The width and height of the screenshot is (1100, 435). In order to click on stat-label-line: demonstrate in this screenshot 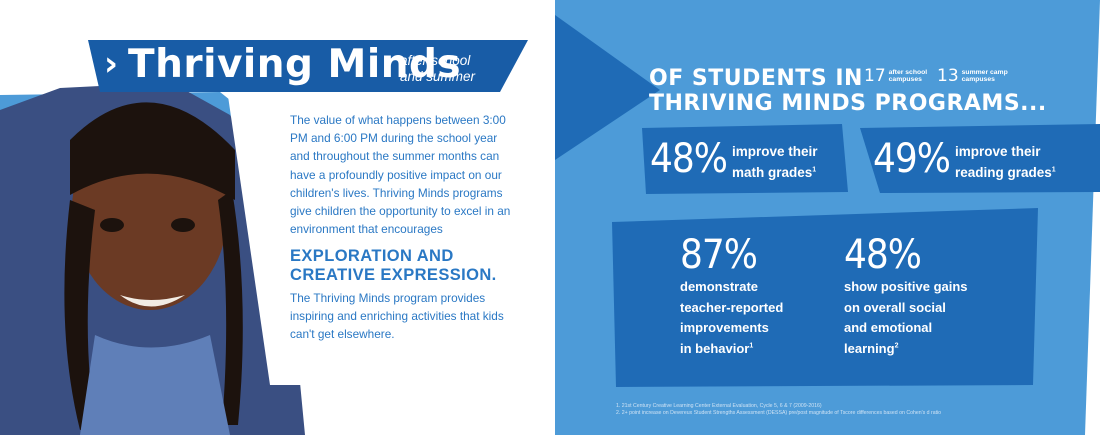, I will do `click(719, 286)`.